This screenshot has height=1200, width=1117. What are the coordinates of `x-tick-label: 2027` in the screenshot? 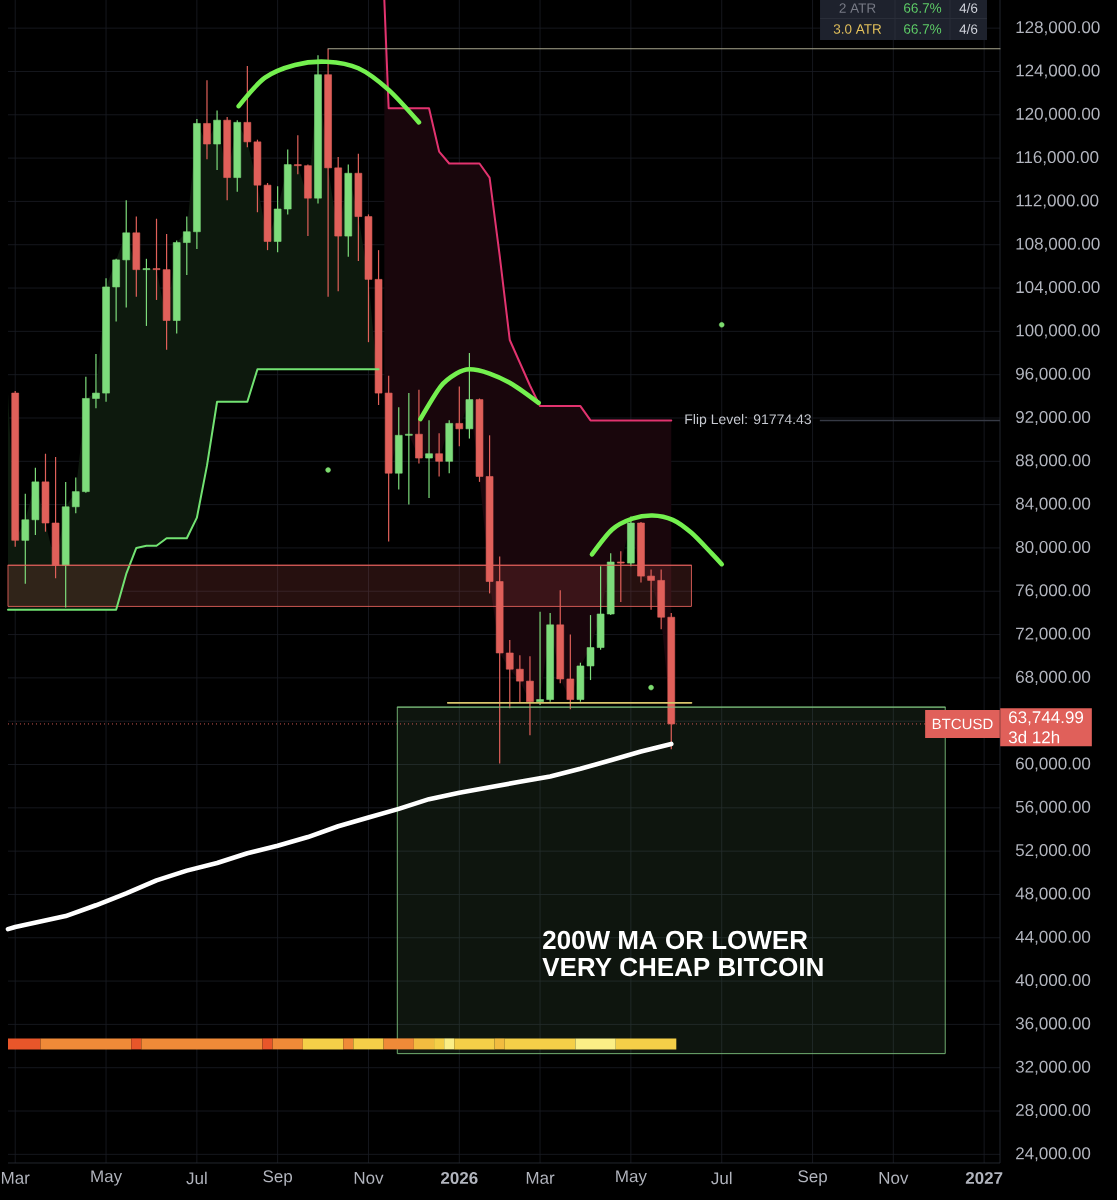 It's located at (984, 1178).